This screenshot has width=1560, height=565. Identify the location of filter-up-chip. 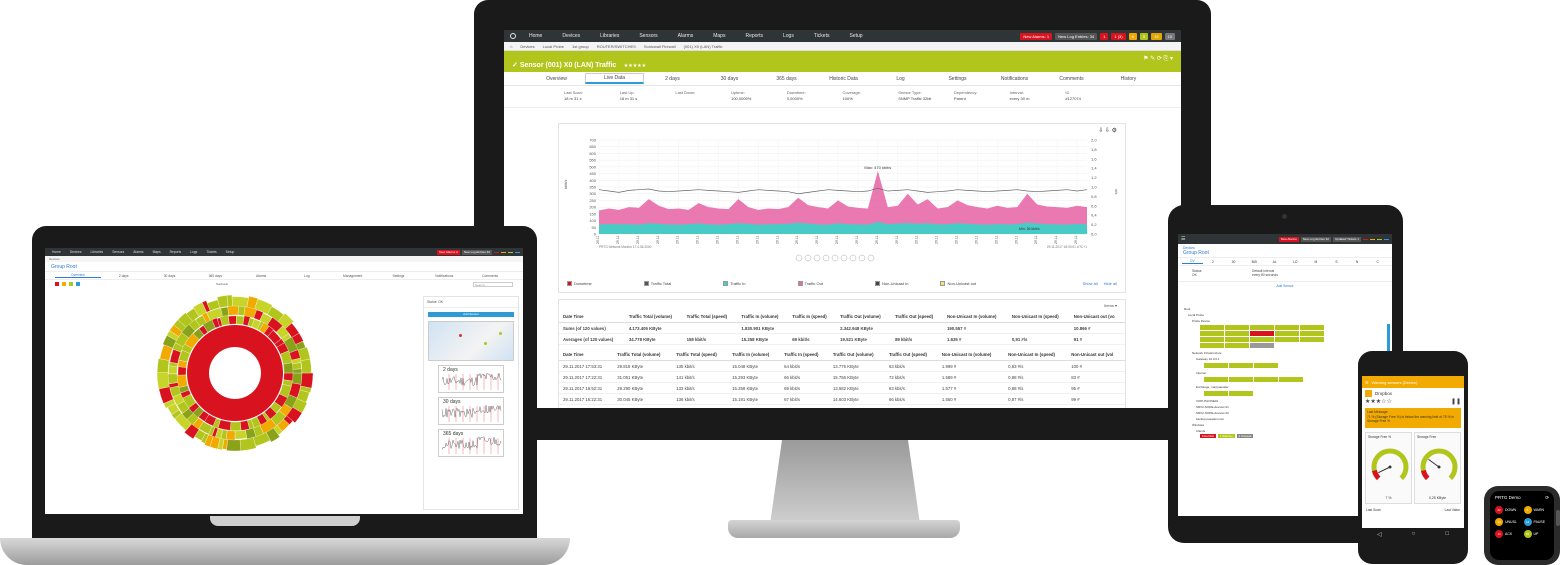
(71, 284).